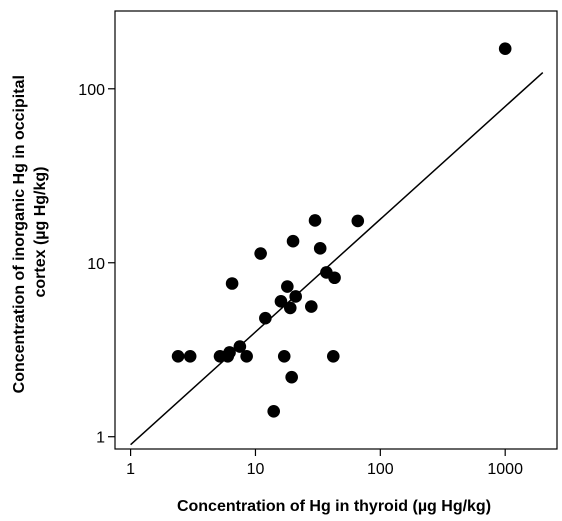  What do you see at coordinates (505, 469) in the screenshot?
I see `x-tick-label: 1000` at bounding box center [505, 469].